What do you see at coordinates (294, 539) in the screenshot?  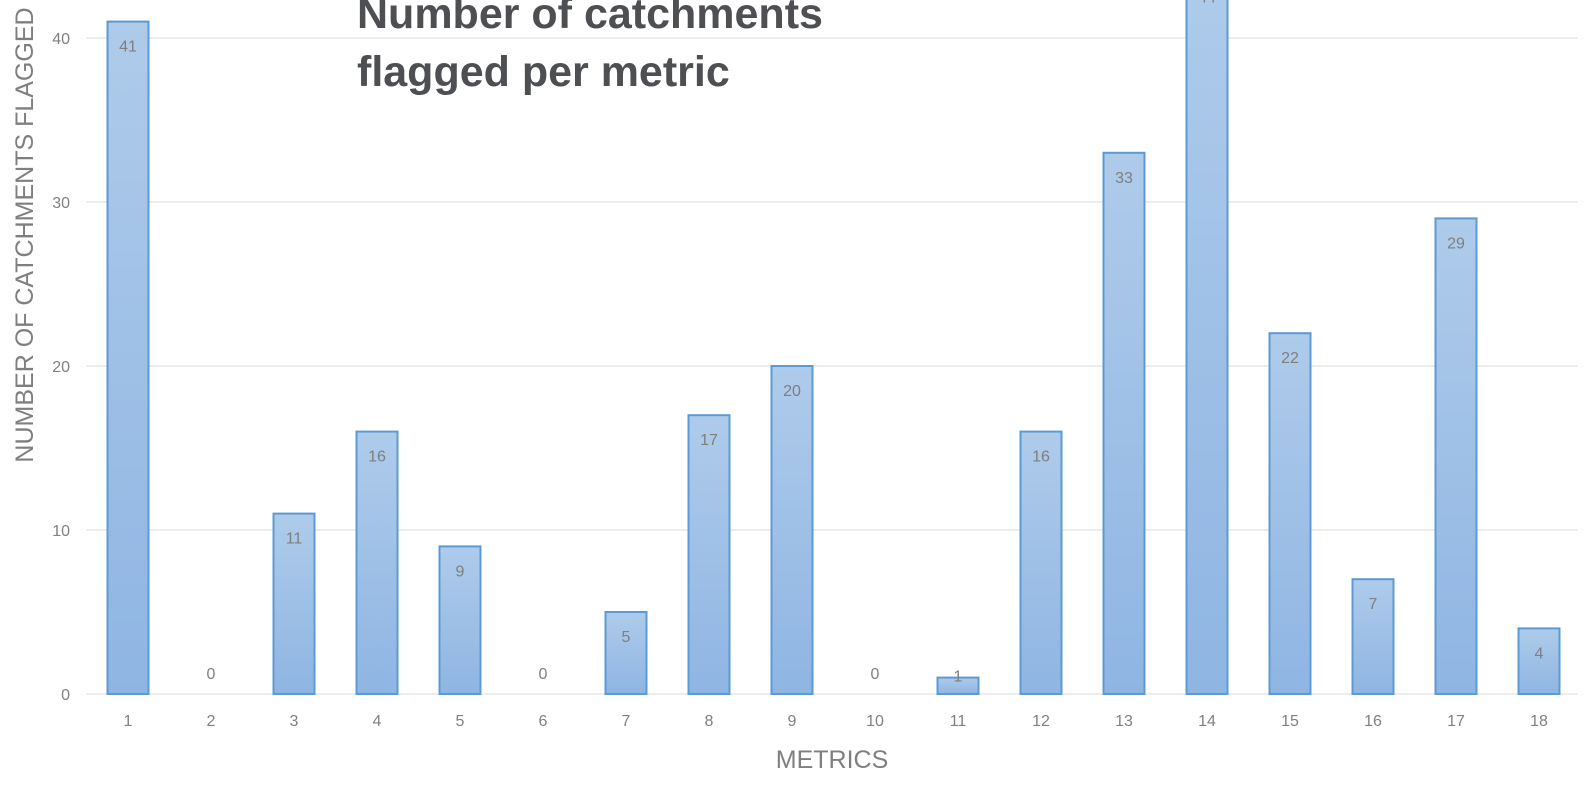 I see `data-label-metric-3: 11` at bounding box center [294, 539].